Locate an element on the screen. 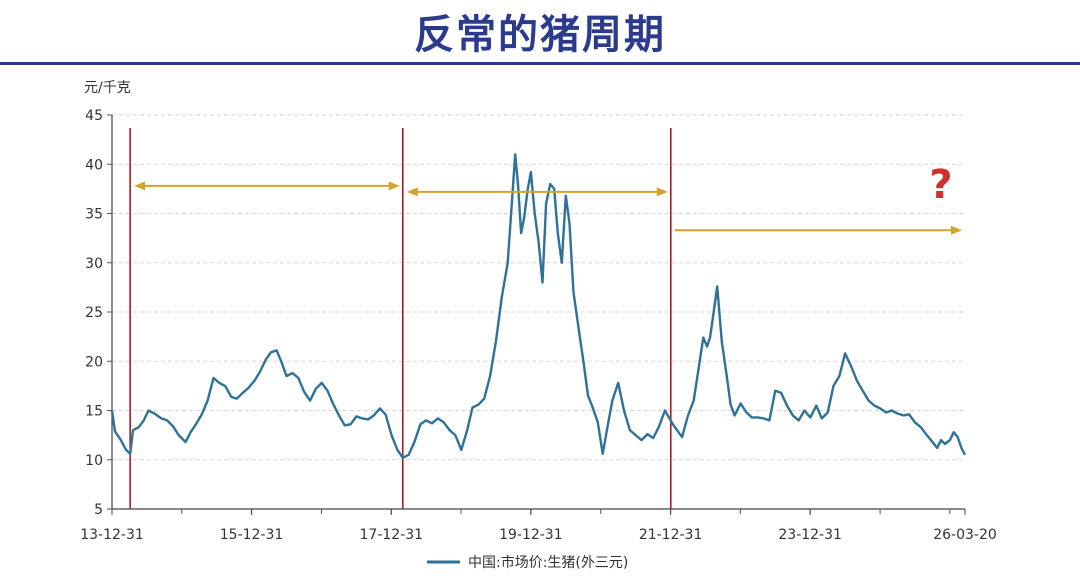  page-title: 反常的猪周期 is located at coordinates (540, 35).